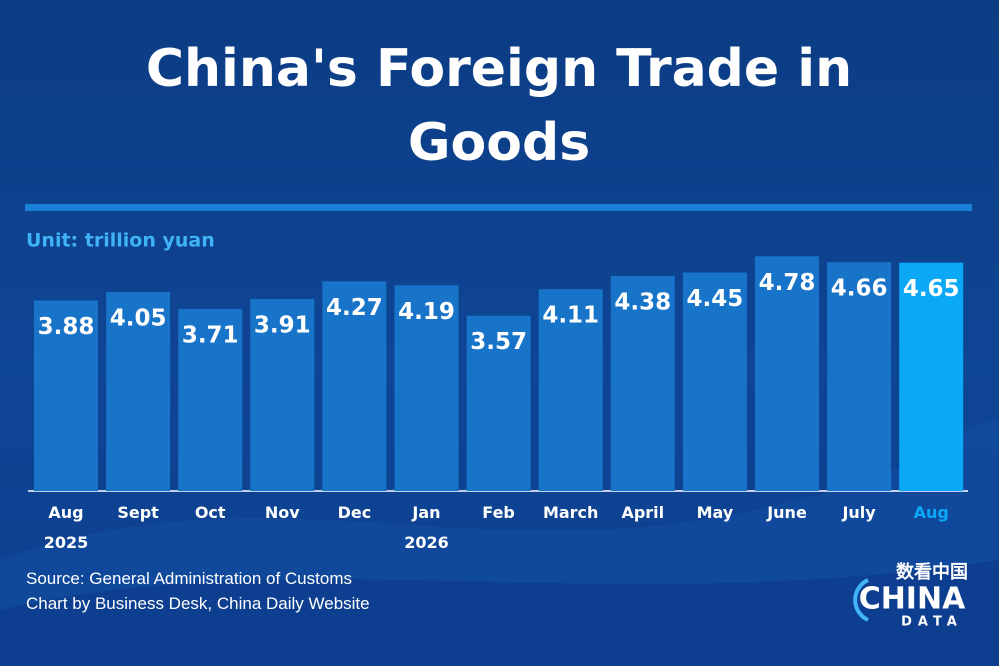 Image resolution: width=999 pixels, height=666 pixels. Describe the element at coordinates (932, 572) in the screenshot. I see `logo-top: 数看中国` at that location.